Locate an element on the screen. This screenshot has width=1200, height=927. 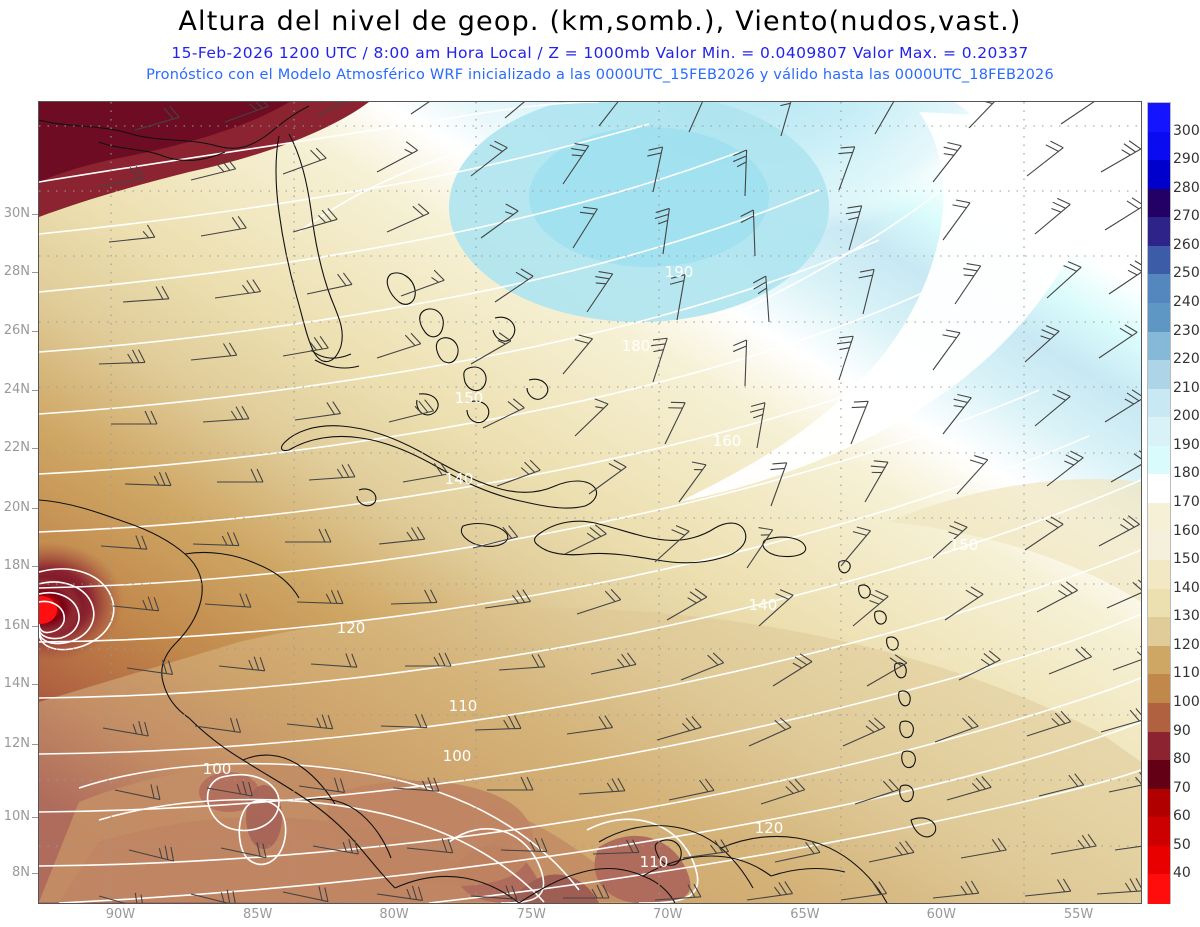
x-tick-label: 75W is located at coordinates (531, 914).